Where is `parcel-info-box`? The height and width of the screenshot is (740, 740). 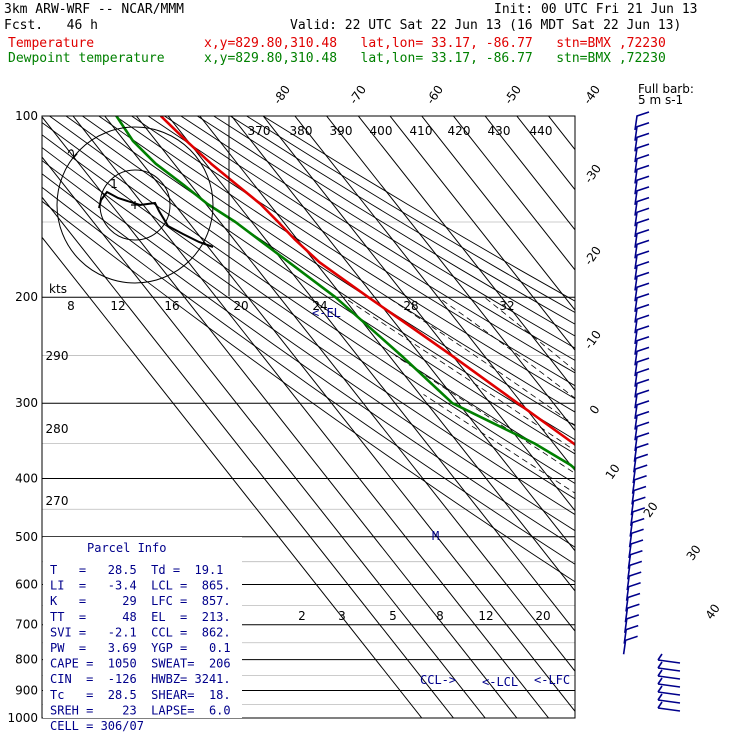 parcel-info-box is located at coordinates (142, 627).